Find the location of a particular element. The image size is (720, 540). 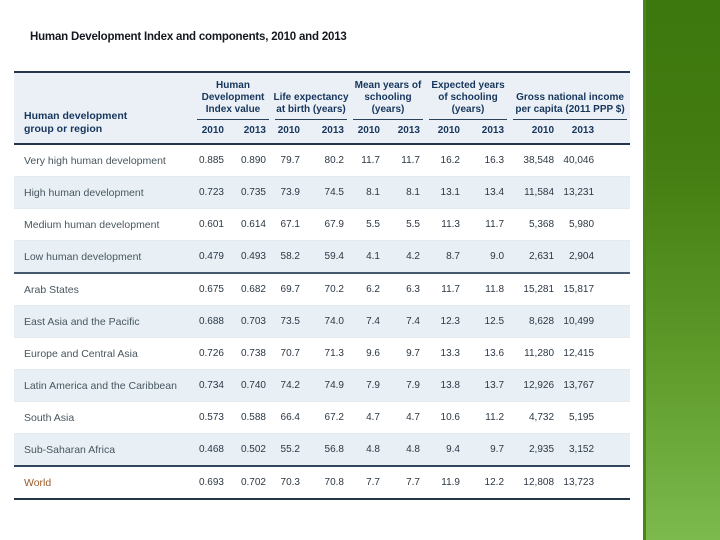

cell-value: 9.7 is located at coordinates (488, 450).